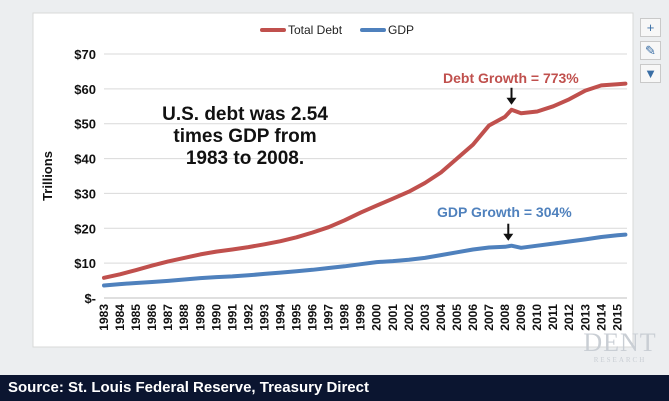 The height and width of the screenshot is (401, 669). I want to click on x-tick-label-2005: 2005, so click(457, 317).